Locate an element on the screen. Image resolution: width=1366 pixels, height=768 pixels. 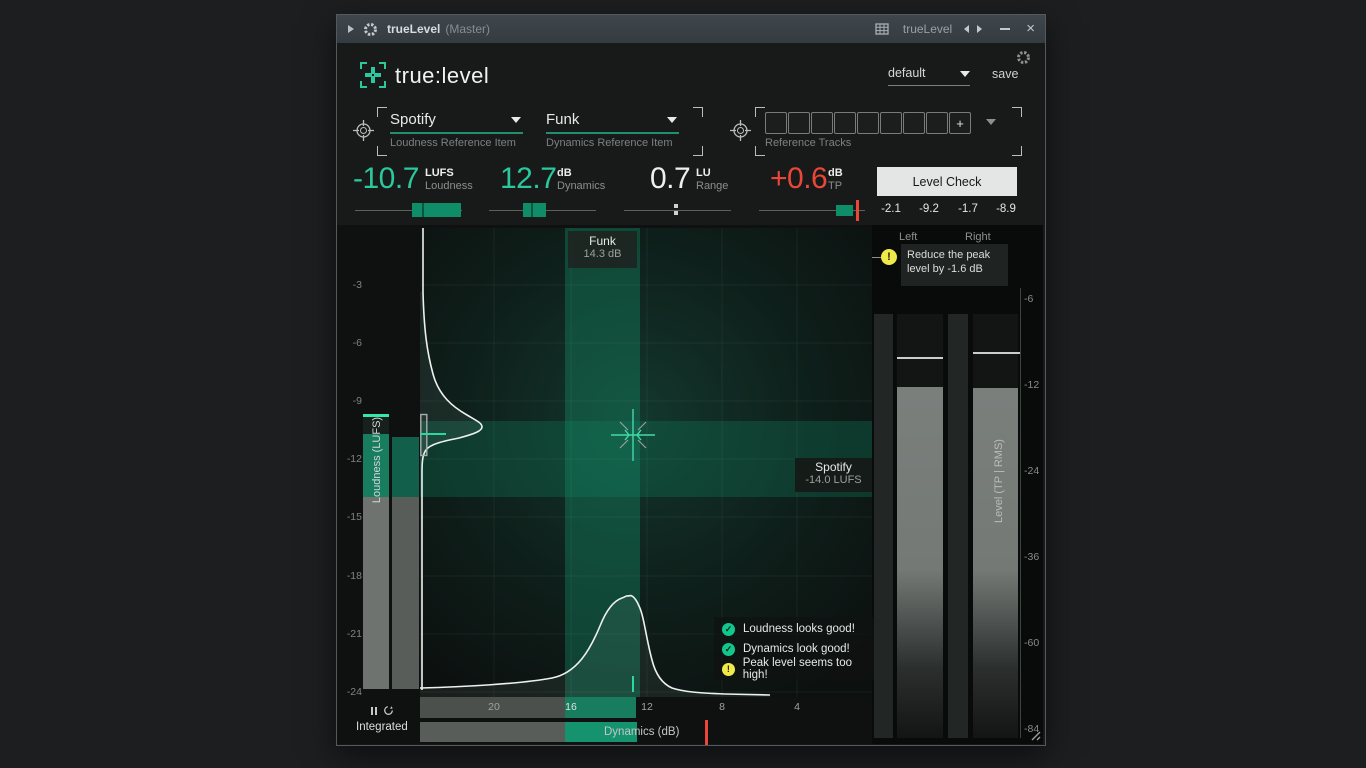
right-rms-meter-bar is located at coordinates (995, 563).